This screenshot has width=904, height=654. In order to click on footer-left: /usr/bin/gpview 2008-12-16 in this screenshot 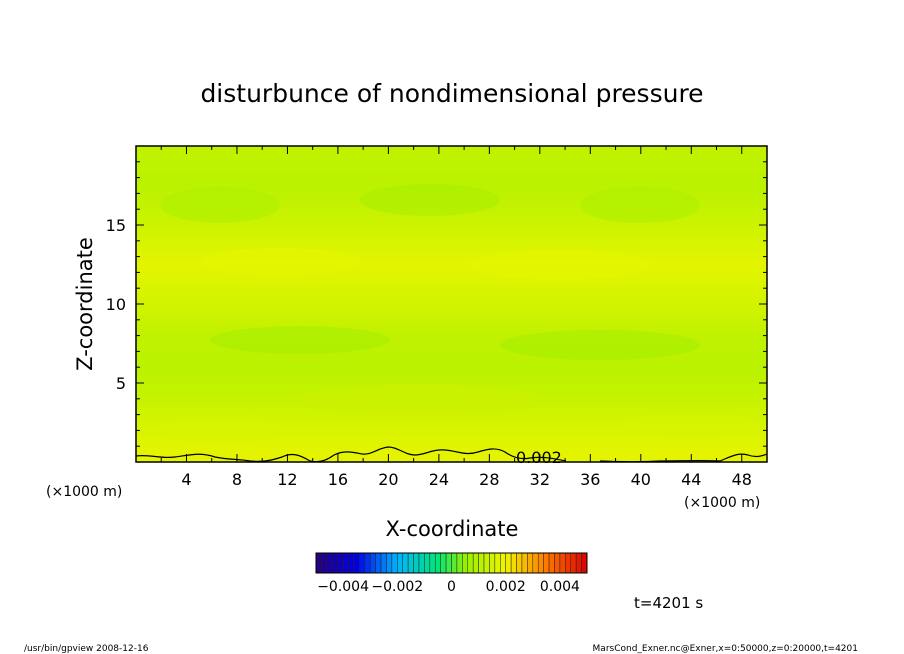, I will do `click(86, 649)`.